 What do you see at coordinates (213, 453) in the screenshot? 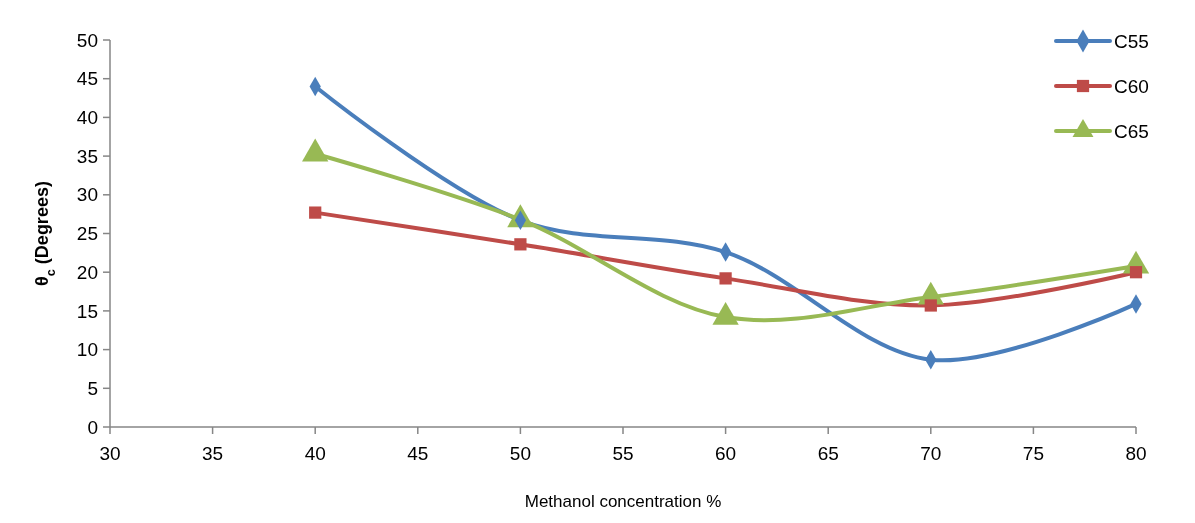
I see `x-tick-label: 35` at bounding box center [213, 453].